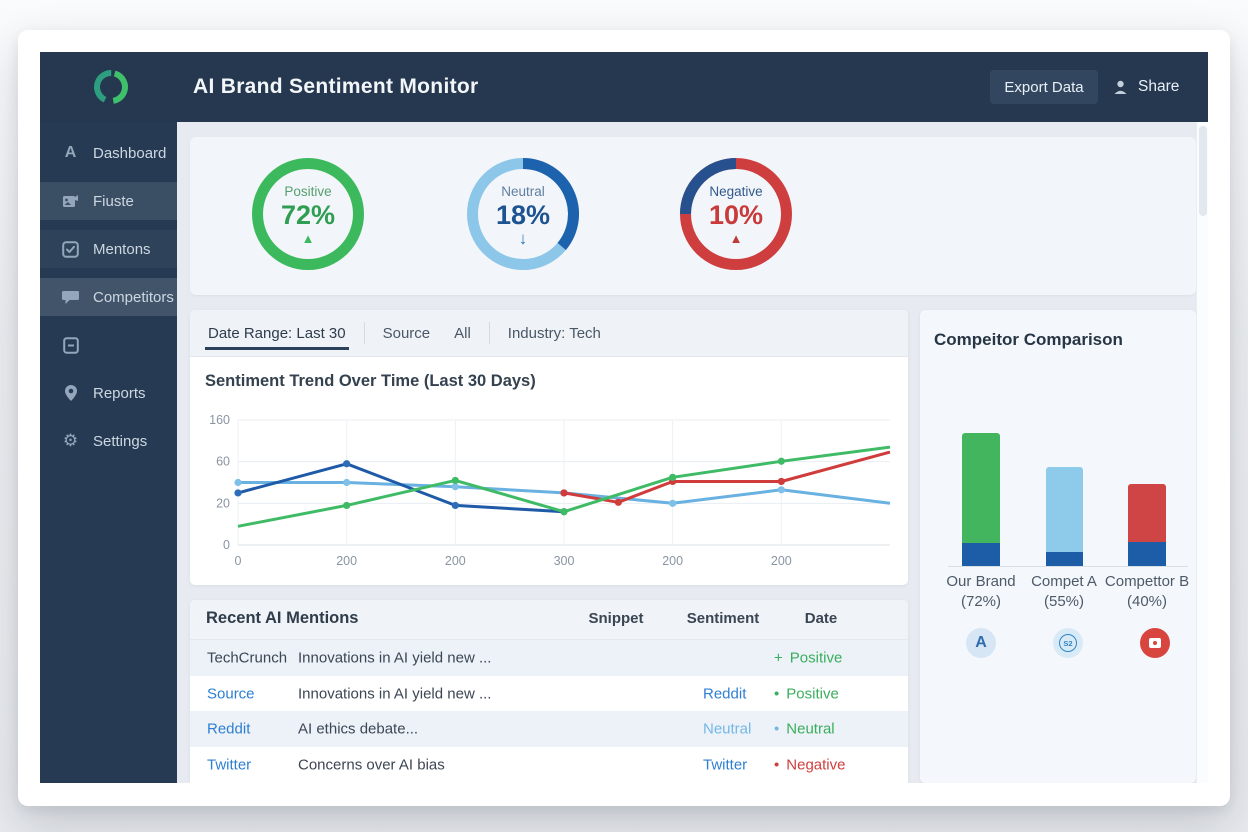 Image resolution: width=1248 pixels, height=832 pixels. I want to click on sidebar: A Dashboard Fiuste Mentons Competitors, so click(108, 452).